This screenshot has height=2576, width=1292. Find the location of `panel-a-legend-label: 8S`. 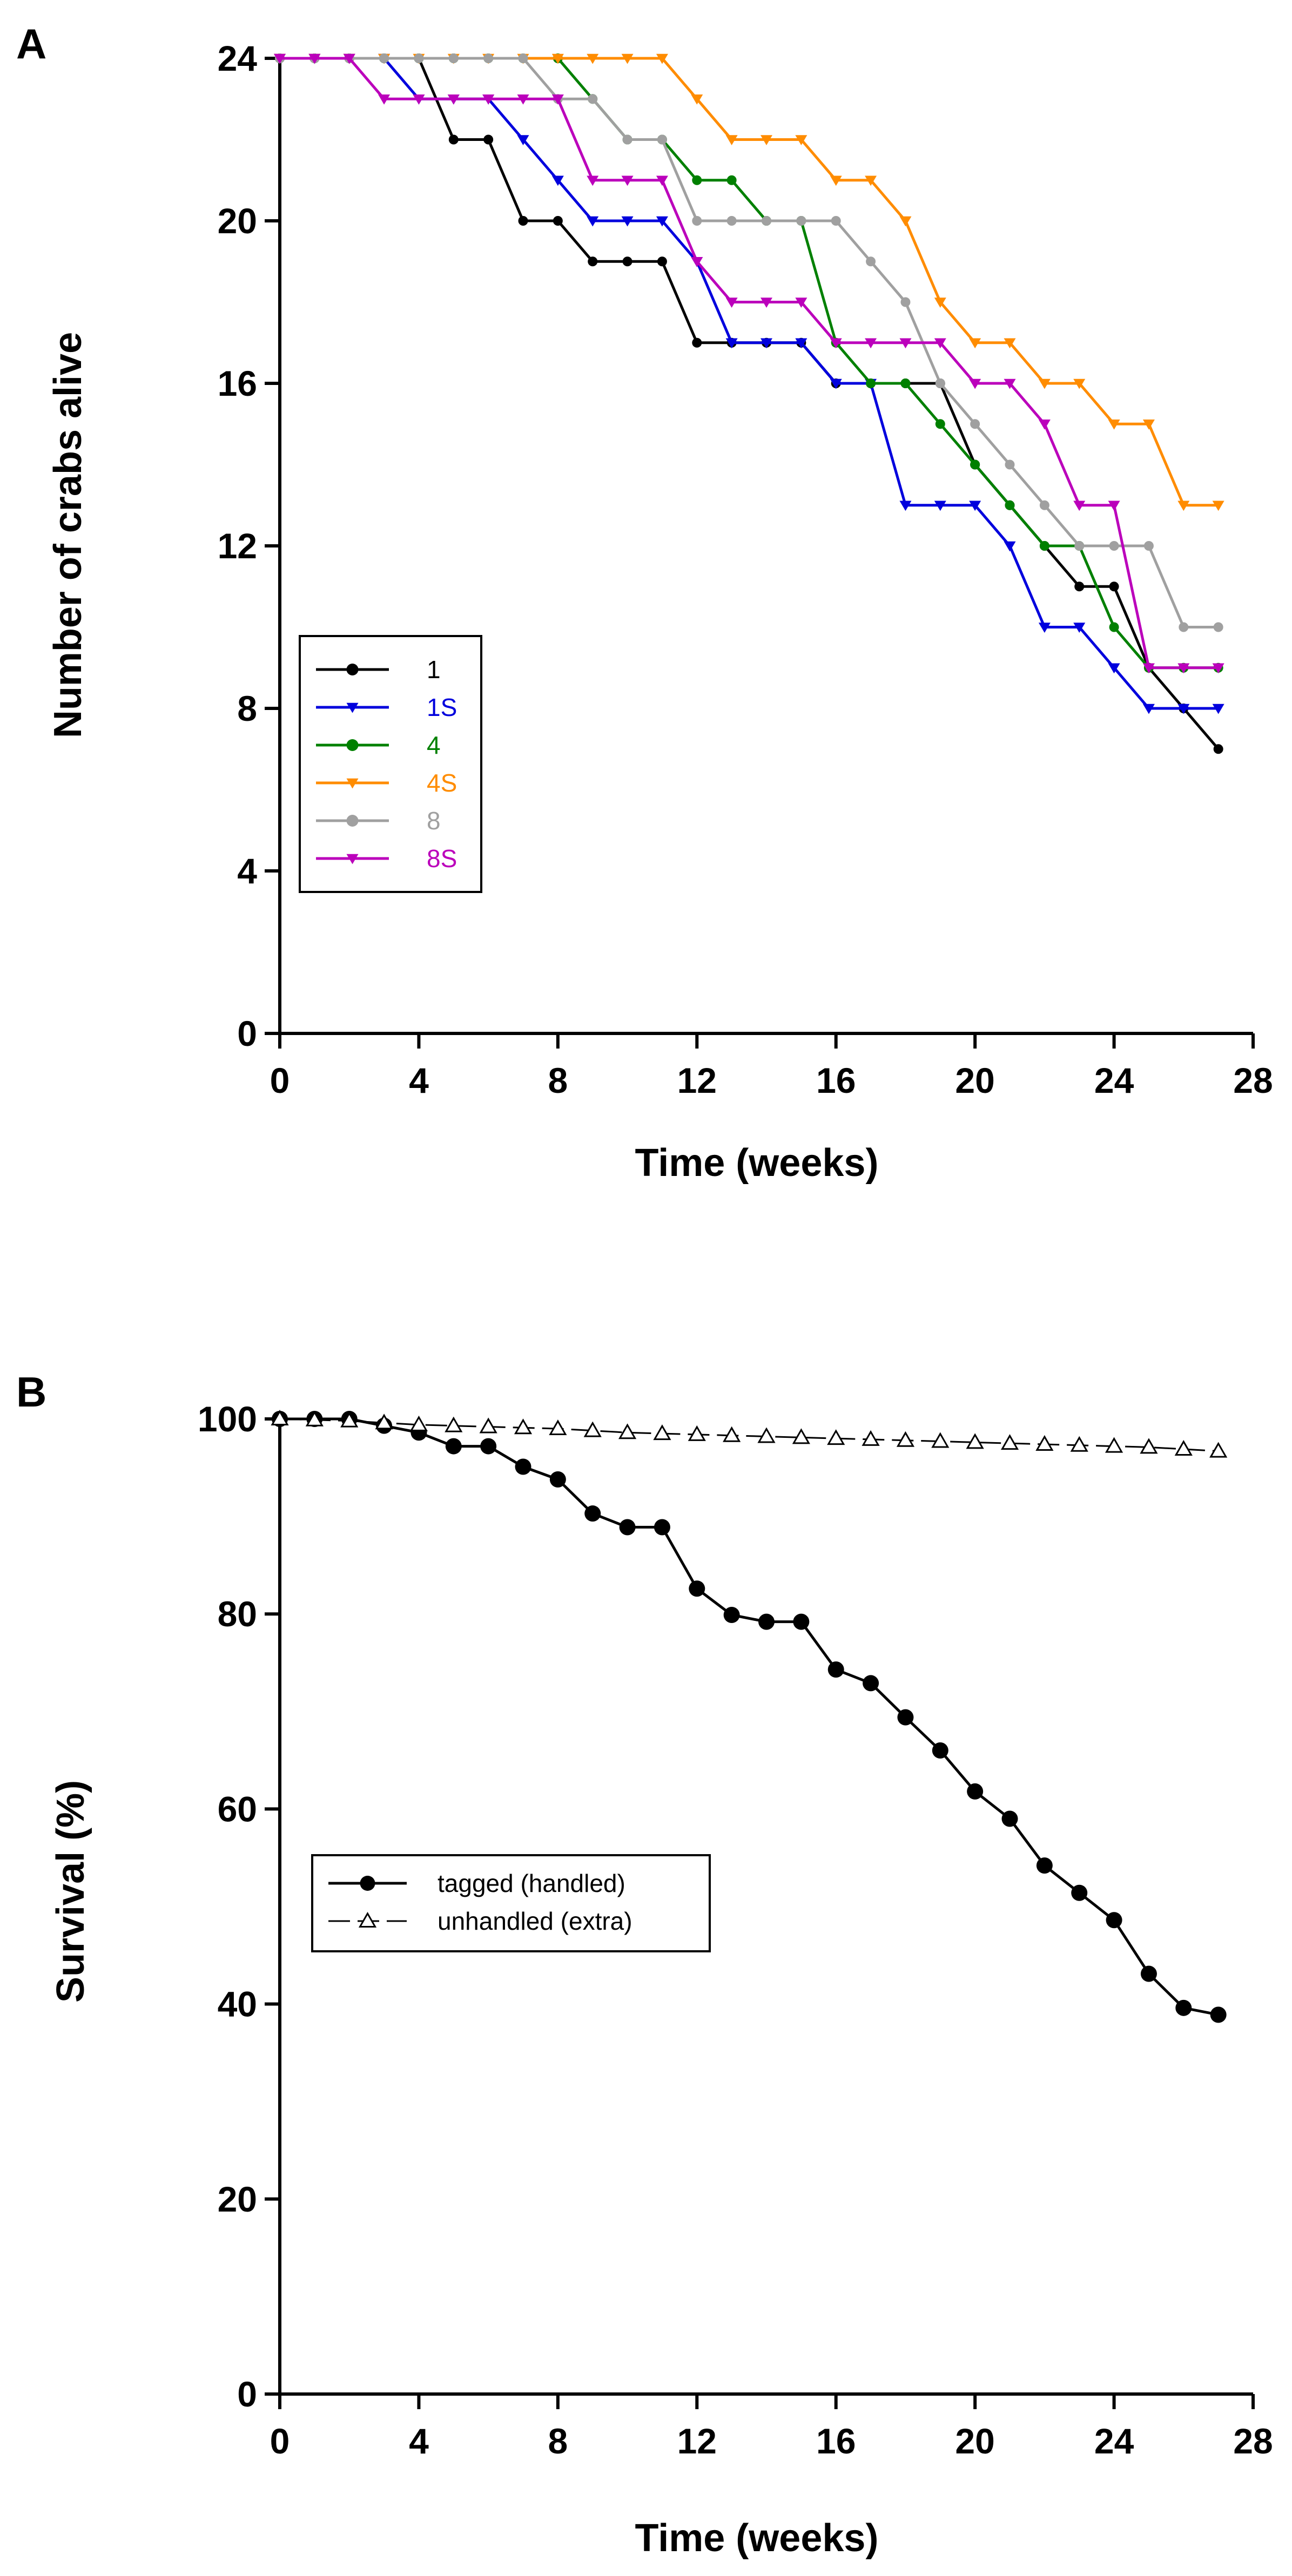

panel-a-legend-label: 8S is located at coordinates (442, 859).